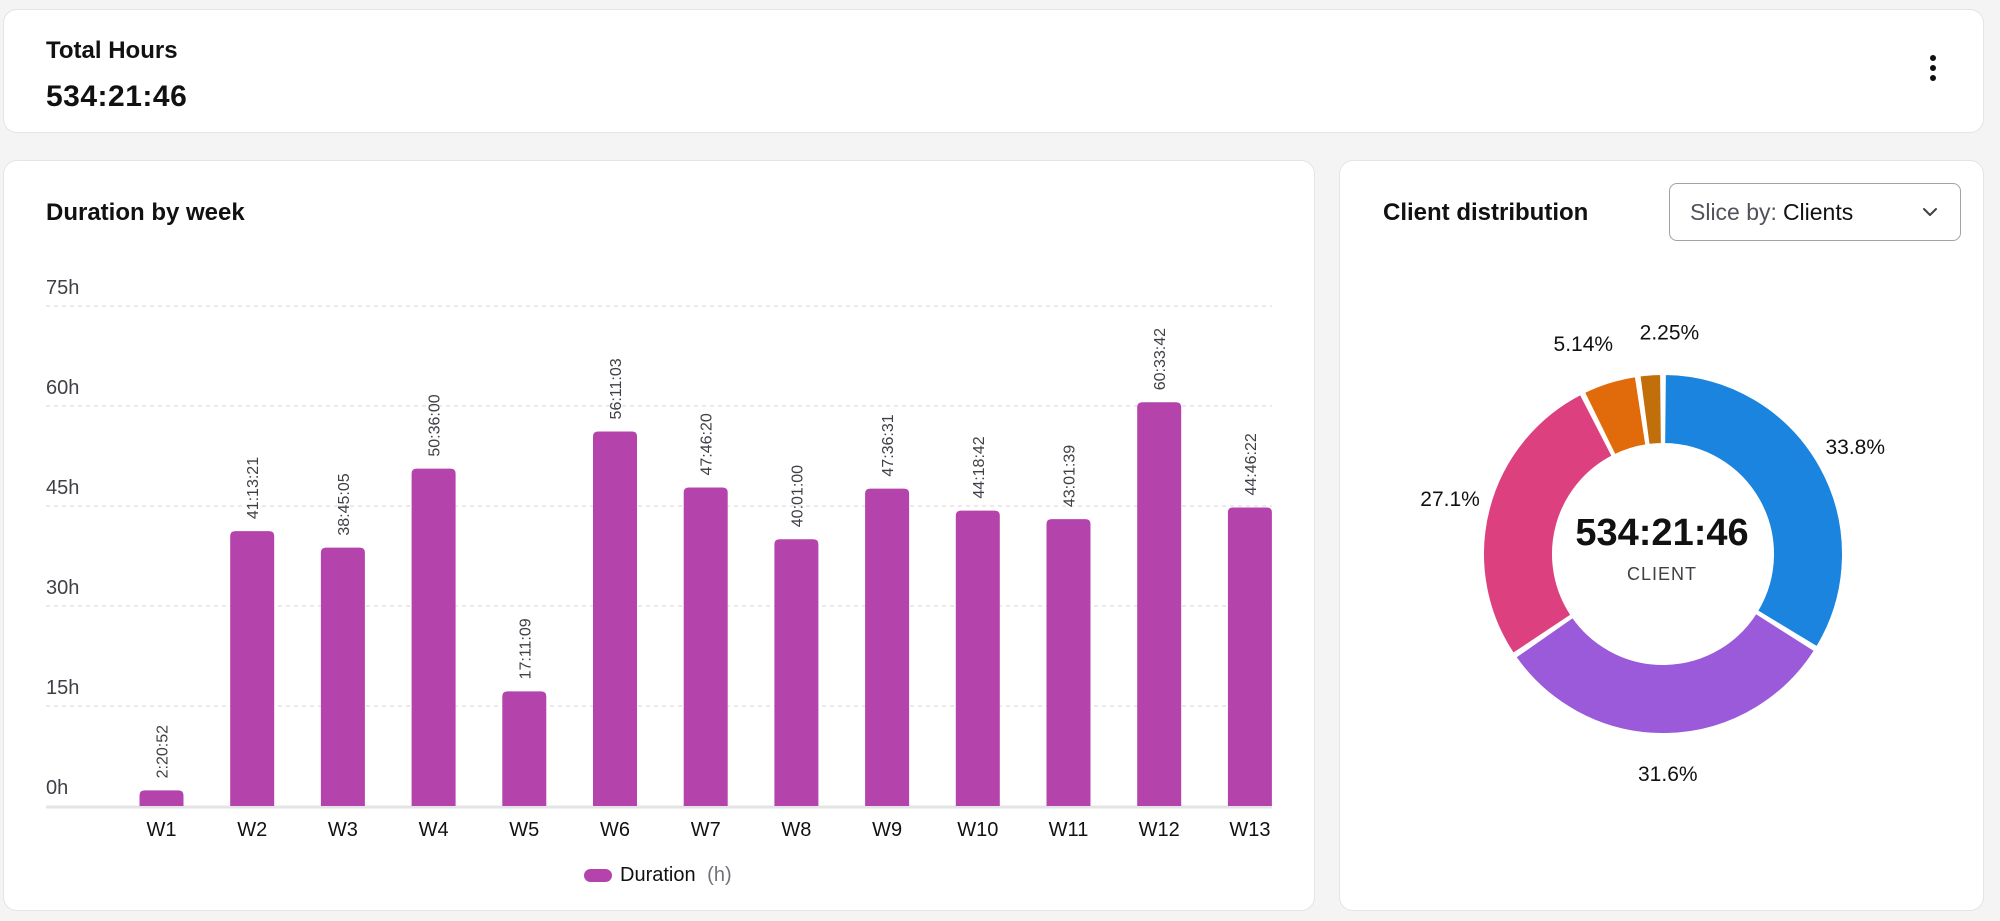  What do you see at coordinates (1159, 830) in the screenshot?
I see `x-tick-label: W12` at bounding box center [1159, 830].